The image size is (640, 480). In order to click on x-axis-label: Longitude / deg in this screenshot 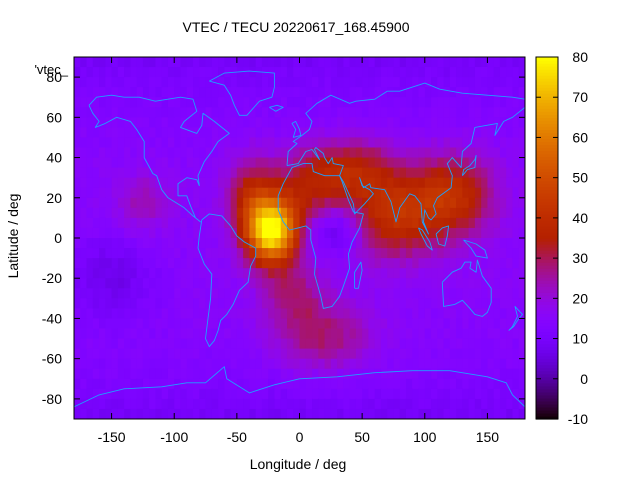, I will do `click(298, 464)`.